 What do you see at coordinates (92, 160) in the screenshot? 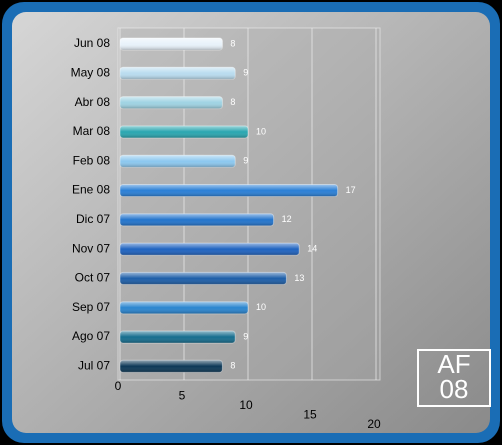
I see `y-tick-label: Feb 08` at bounding box center [92, 160].